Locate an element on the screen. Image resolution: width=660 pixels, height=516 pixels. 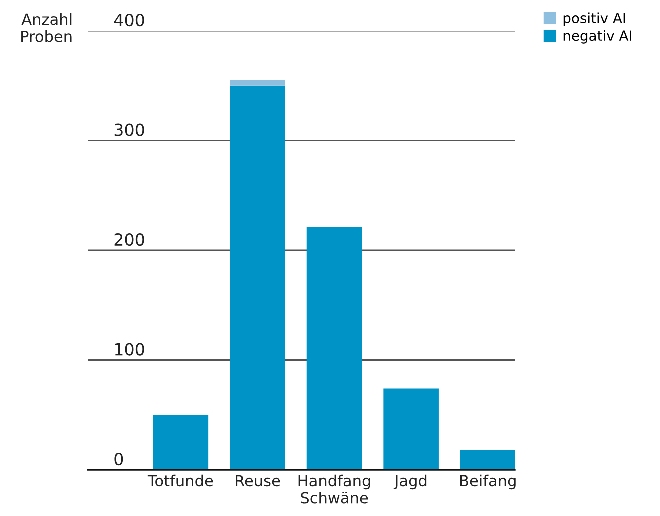
x-tick-label: Jagd is located at coordinates (410, 482).